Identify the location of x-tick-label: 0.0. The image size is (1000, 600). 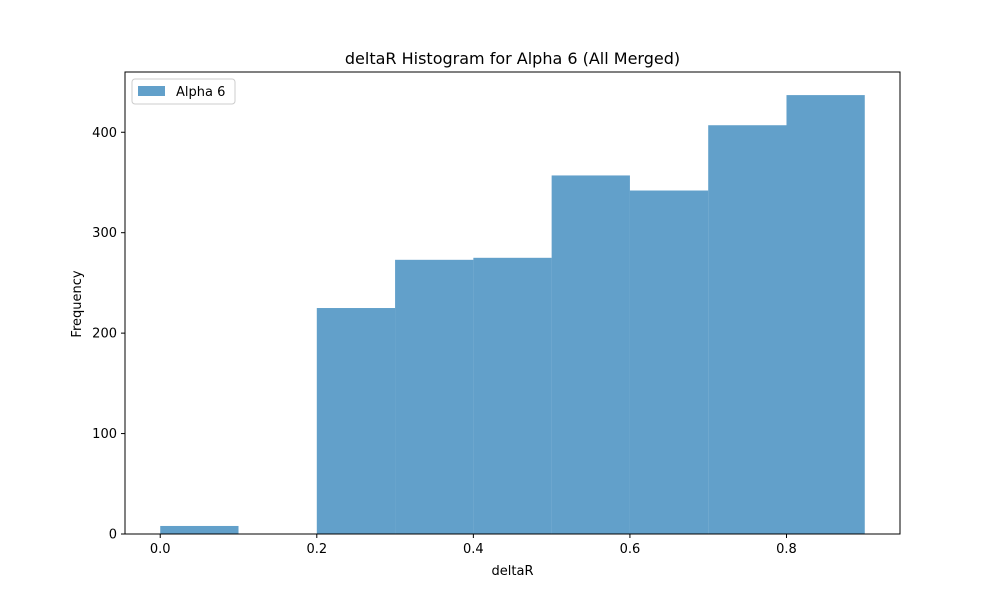
(160, 549).